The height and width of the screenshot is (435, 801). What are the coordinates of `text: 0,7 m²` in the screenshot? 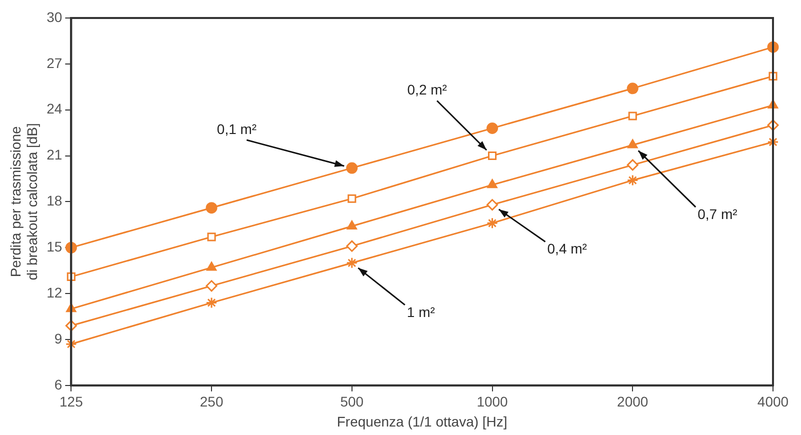 It's located at (718, 214).